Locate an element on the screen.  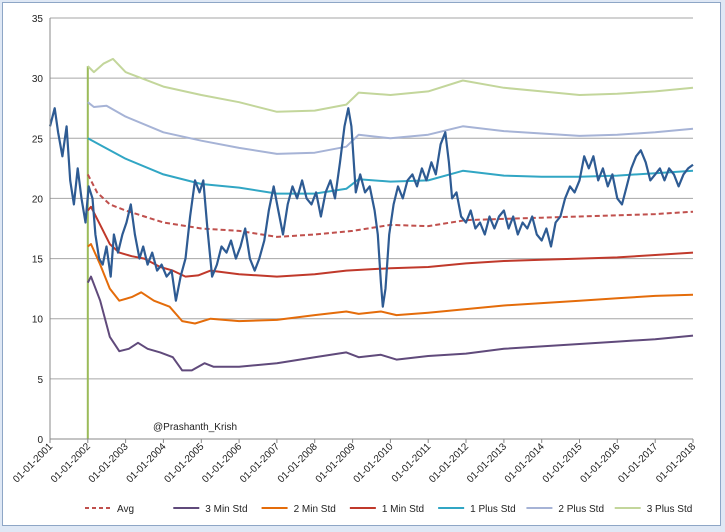
legend-label: 2 Plus Std is located at coordinates (581, 509).